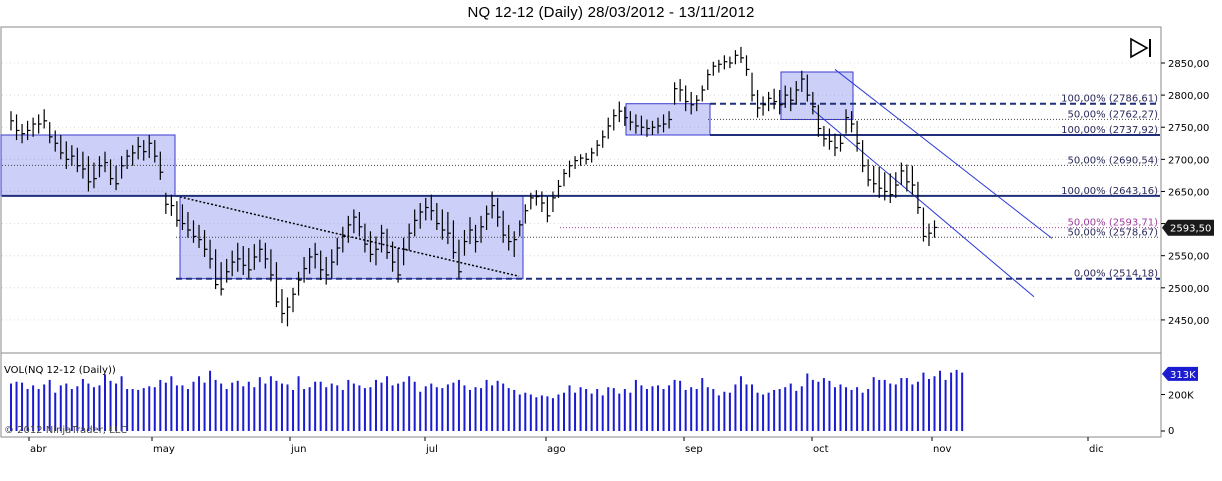 This screenshot has width=1222, height=481. Describe the element at coordinates (1113, 114) in the screenshot. I see `fib-level-label: 50,00% (2762,27)` at that location.